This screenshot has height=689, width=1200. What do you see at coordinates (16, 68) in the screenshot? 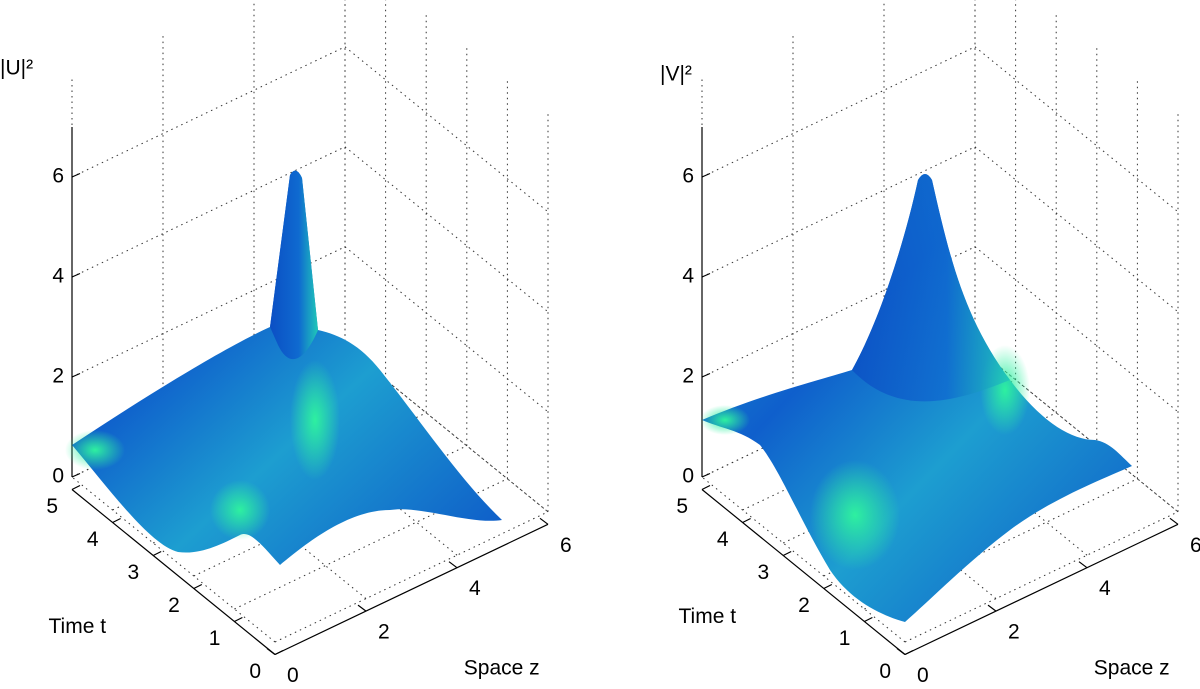
I see `z-axis-label: |U|²` at bounding box center [16, 68].